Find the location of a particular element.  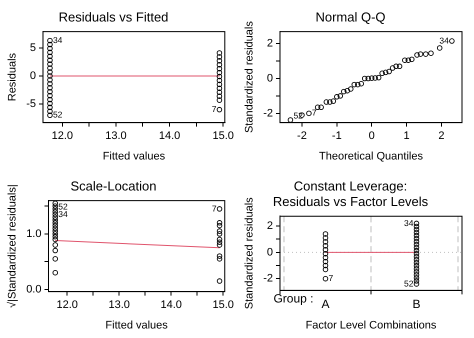

y-tick-label: 0.0 is located at coordinates (34, 289).